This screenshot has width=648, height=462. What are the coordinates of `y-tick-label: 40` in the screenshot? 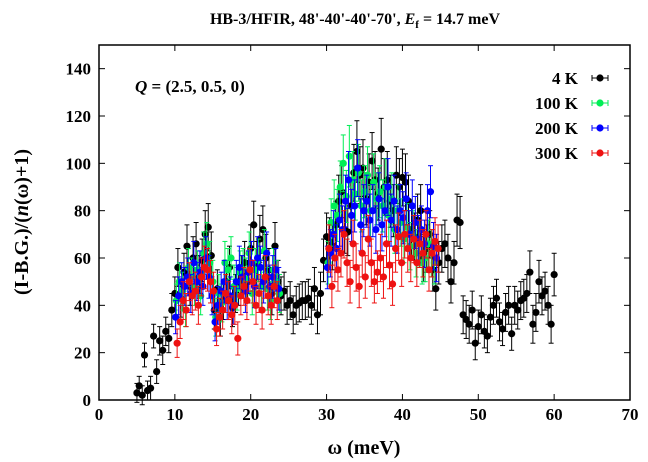 It's located at (82, 305).